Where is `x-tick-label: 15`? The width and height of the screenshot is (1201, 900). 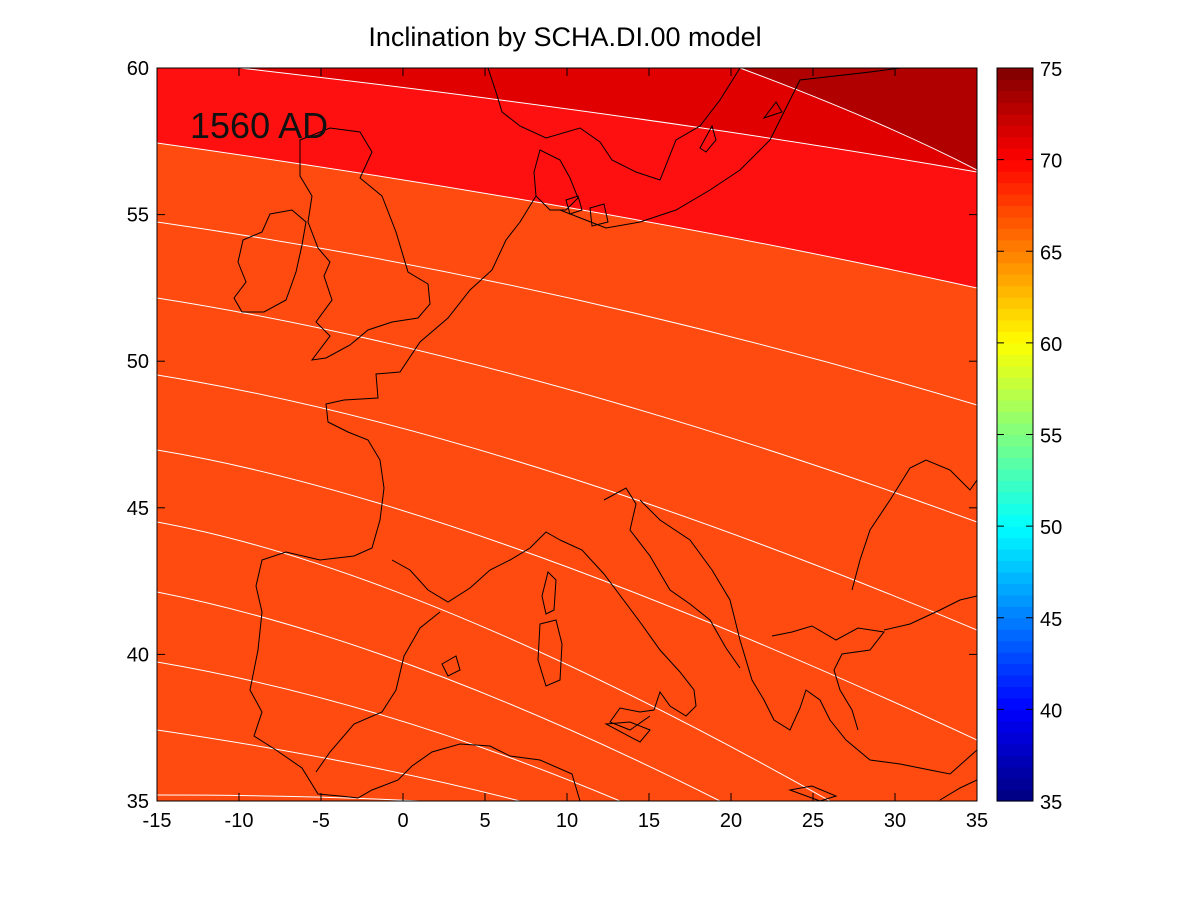
x-tick-label: 15 is located at coordinates (649, 821).